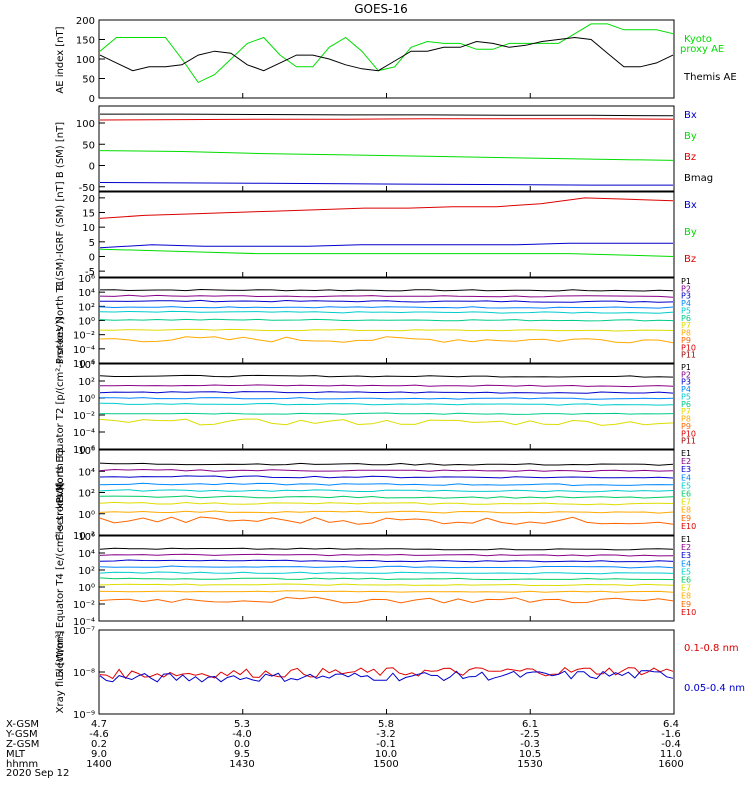 This screenshot has height=800, width=750. I want to click on channel-line-e5, so click(386, 573).